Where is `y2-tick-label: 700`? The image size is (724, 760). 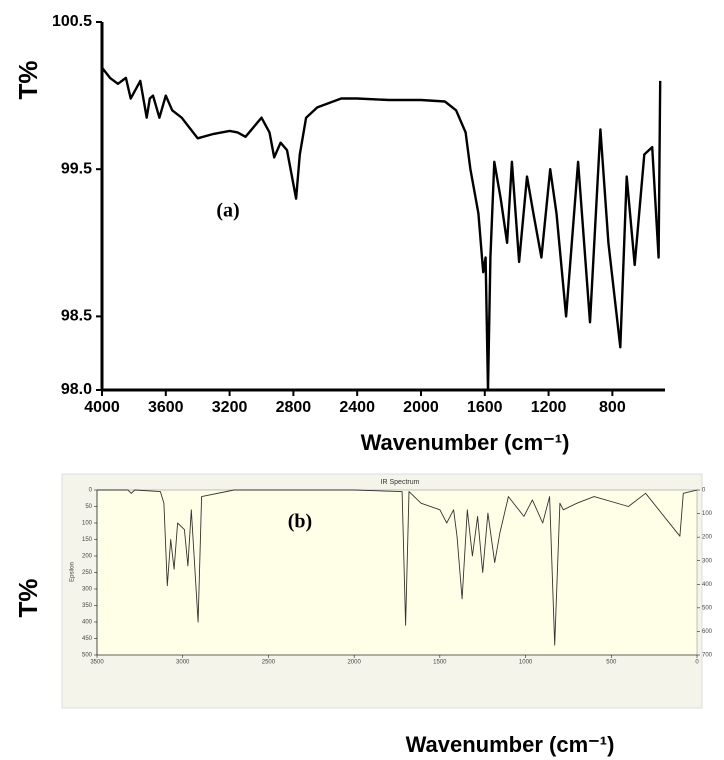
y2-tick-label: 700 is located at coordinates (707, 656).